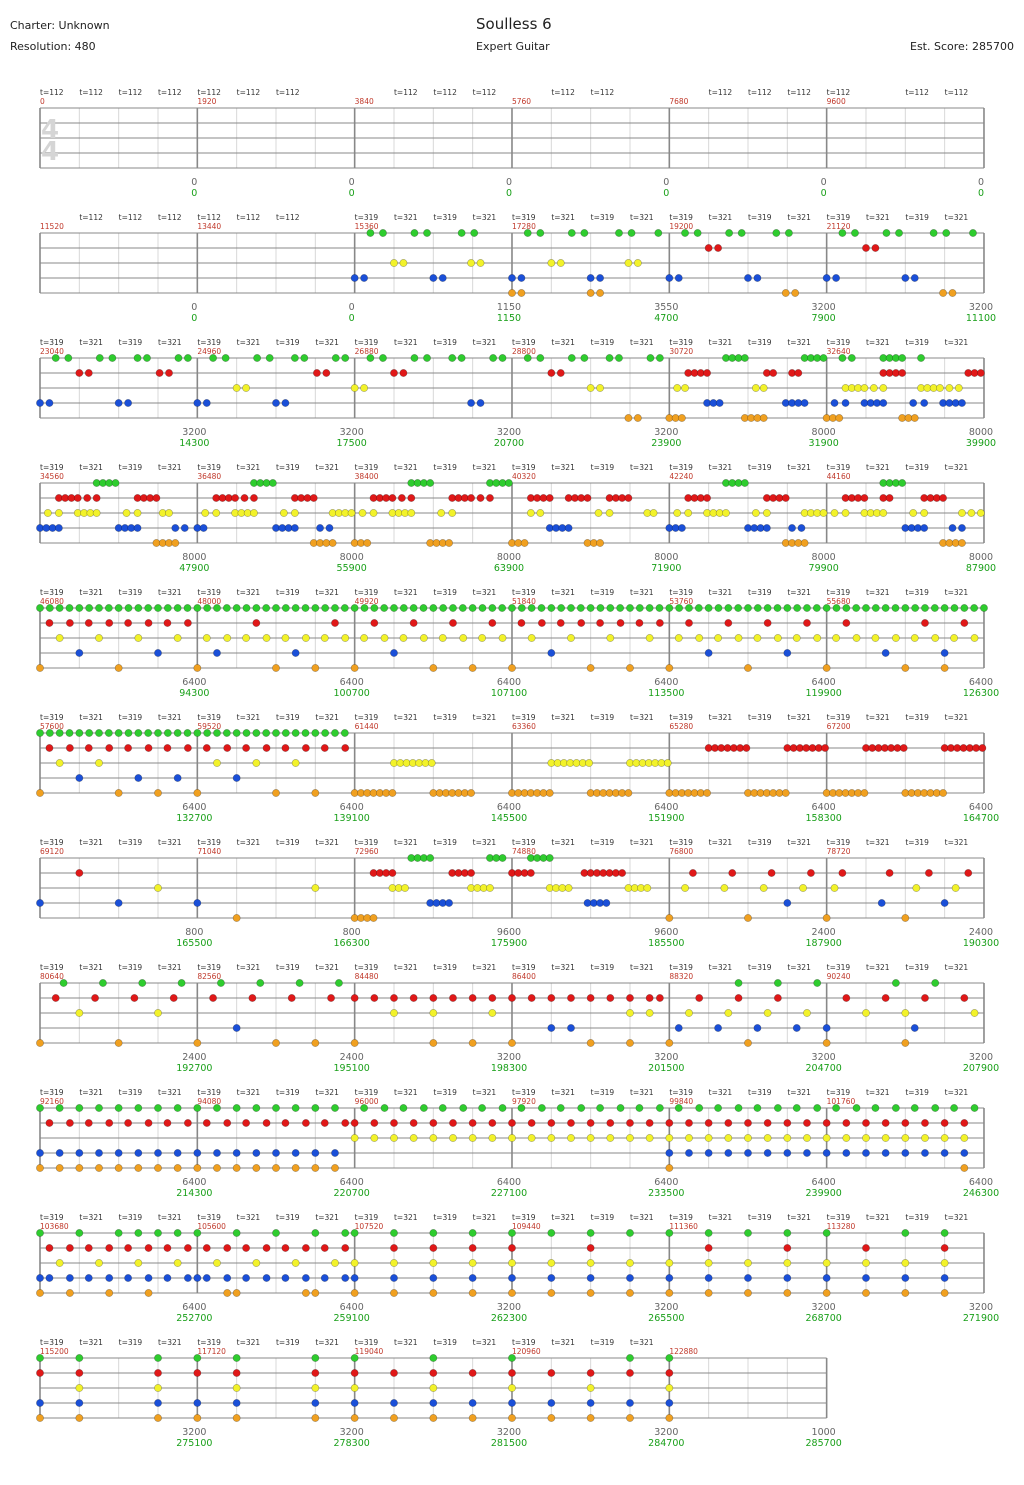 The height and width of the screenshot is (1485, 1024). I want to click on cumulative-score: 0, so click(194, 318).